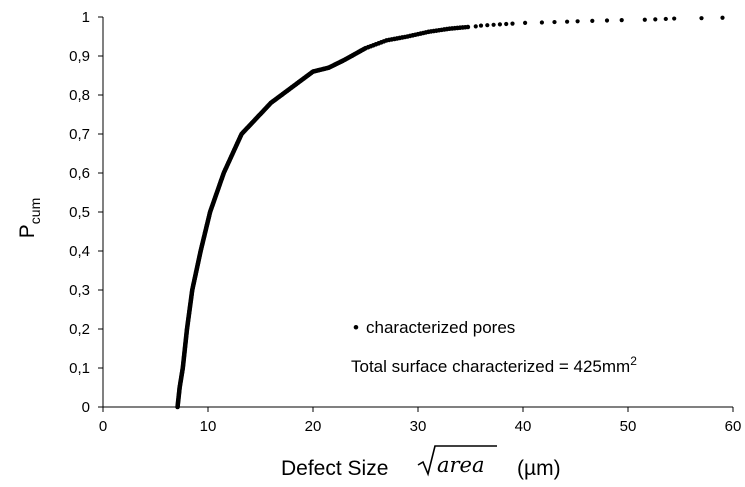  I want to click on y-tick-label: 0,1, so click(79, 368).